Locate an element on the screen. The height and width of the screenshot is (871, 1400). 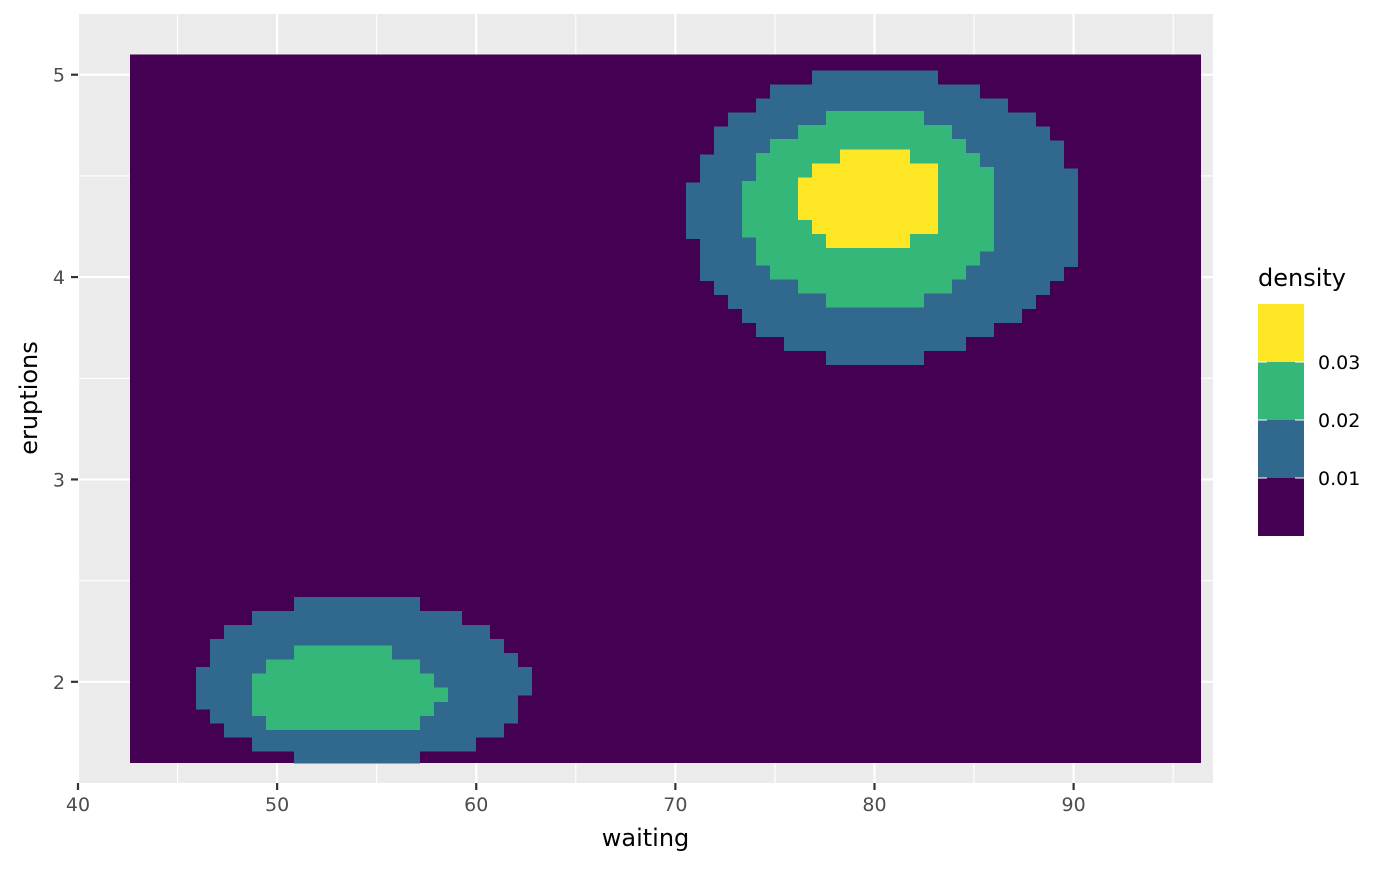
y-tick-label: 4 is located at coordinates (59, 278).